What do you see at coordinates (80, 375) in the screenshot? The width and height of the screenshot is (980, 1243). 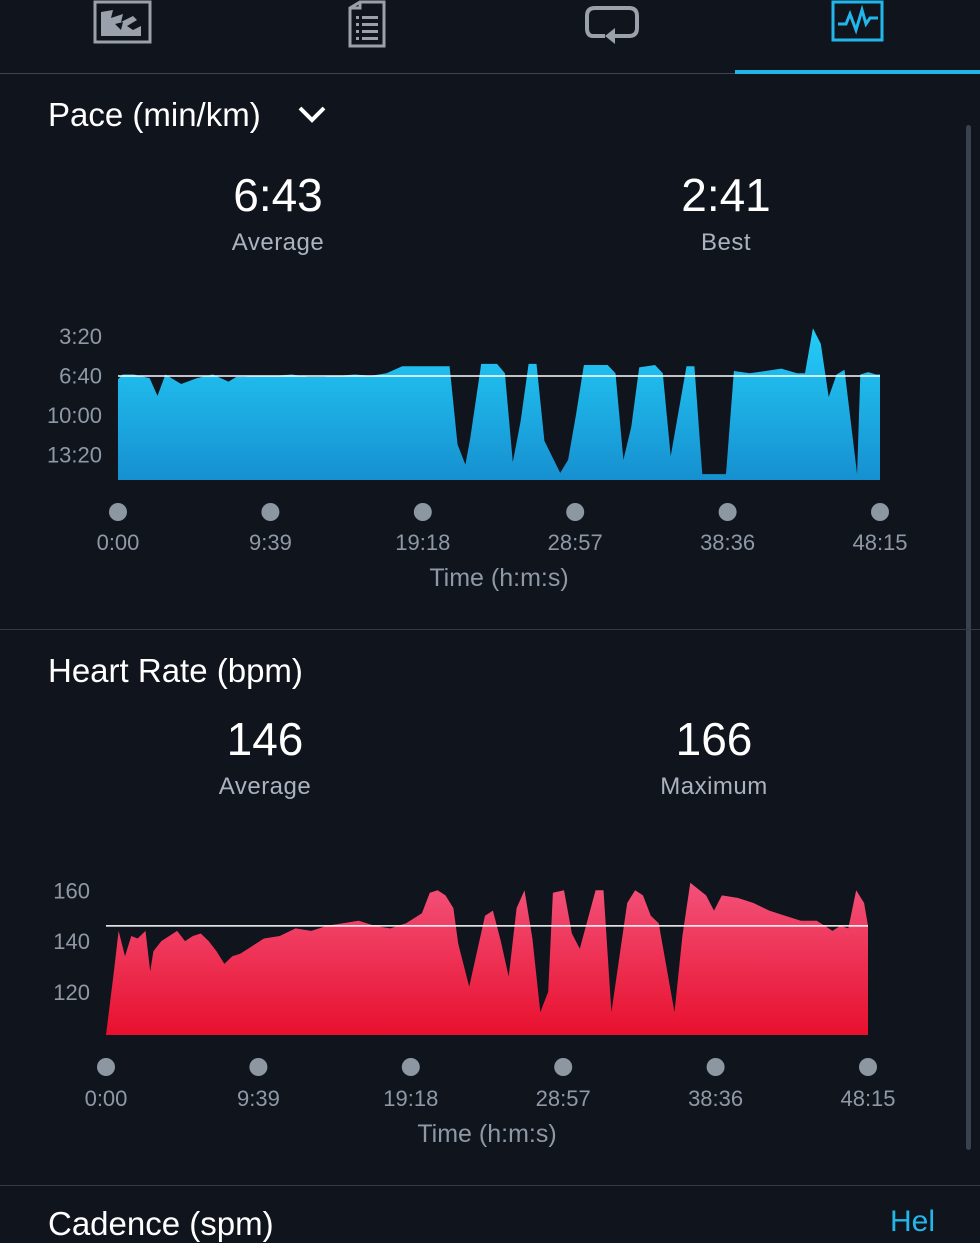 I see `y-tick-label: 6:40` at bounding box center [80, 375].